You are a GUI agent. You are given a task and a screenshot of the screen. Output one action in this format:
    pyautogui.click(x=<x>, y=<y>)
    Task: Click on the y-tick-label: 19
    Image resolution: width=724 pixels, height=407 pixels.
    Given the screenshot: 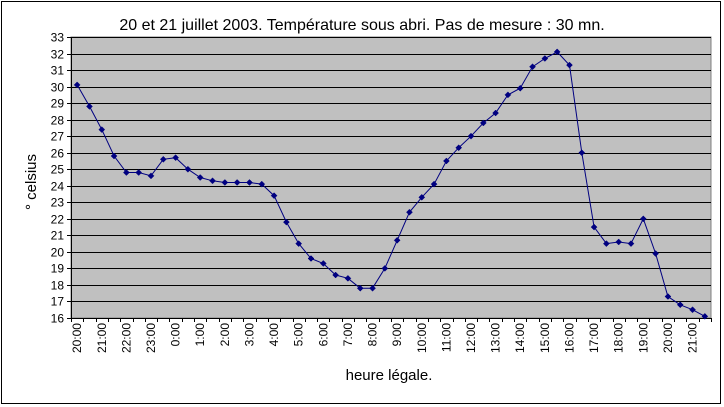 What is the action you would take?
    pyautogui.click(x=58, y=269)
    